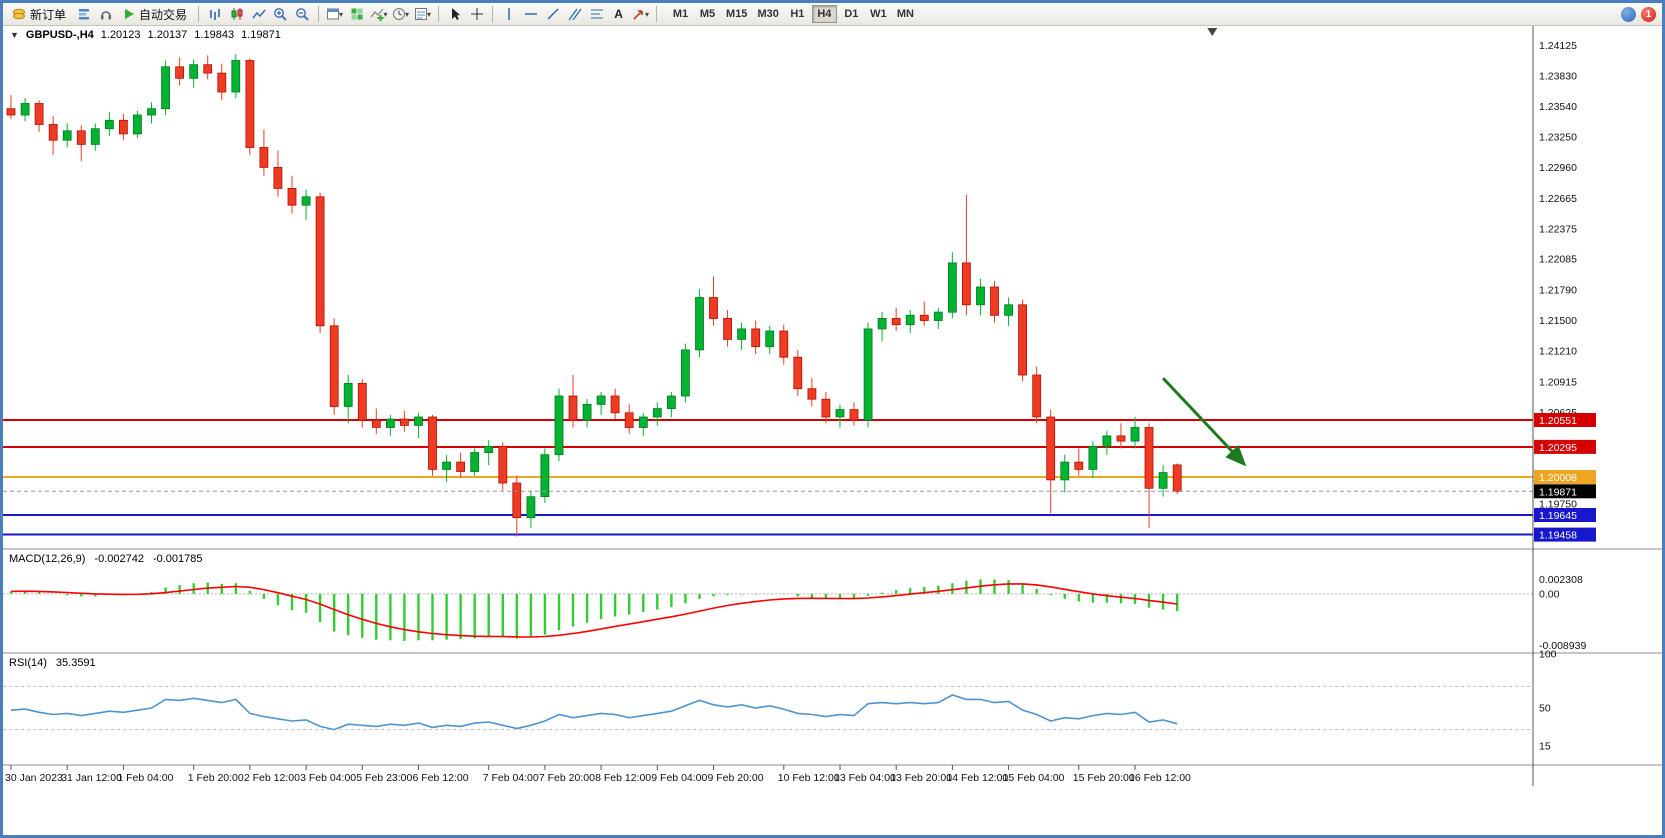 The width and height of the screenshot is (1665, 838). What do you see at coordinates (1558, 382) in the screenshot?
I see `price-axis-label: 1.20915` at bounding box center [1558, 382].